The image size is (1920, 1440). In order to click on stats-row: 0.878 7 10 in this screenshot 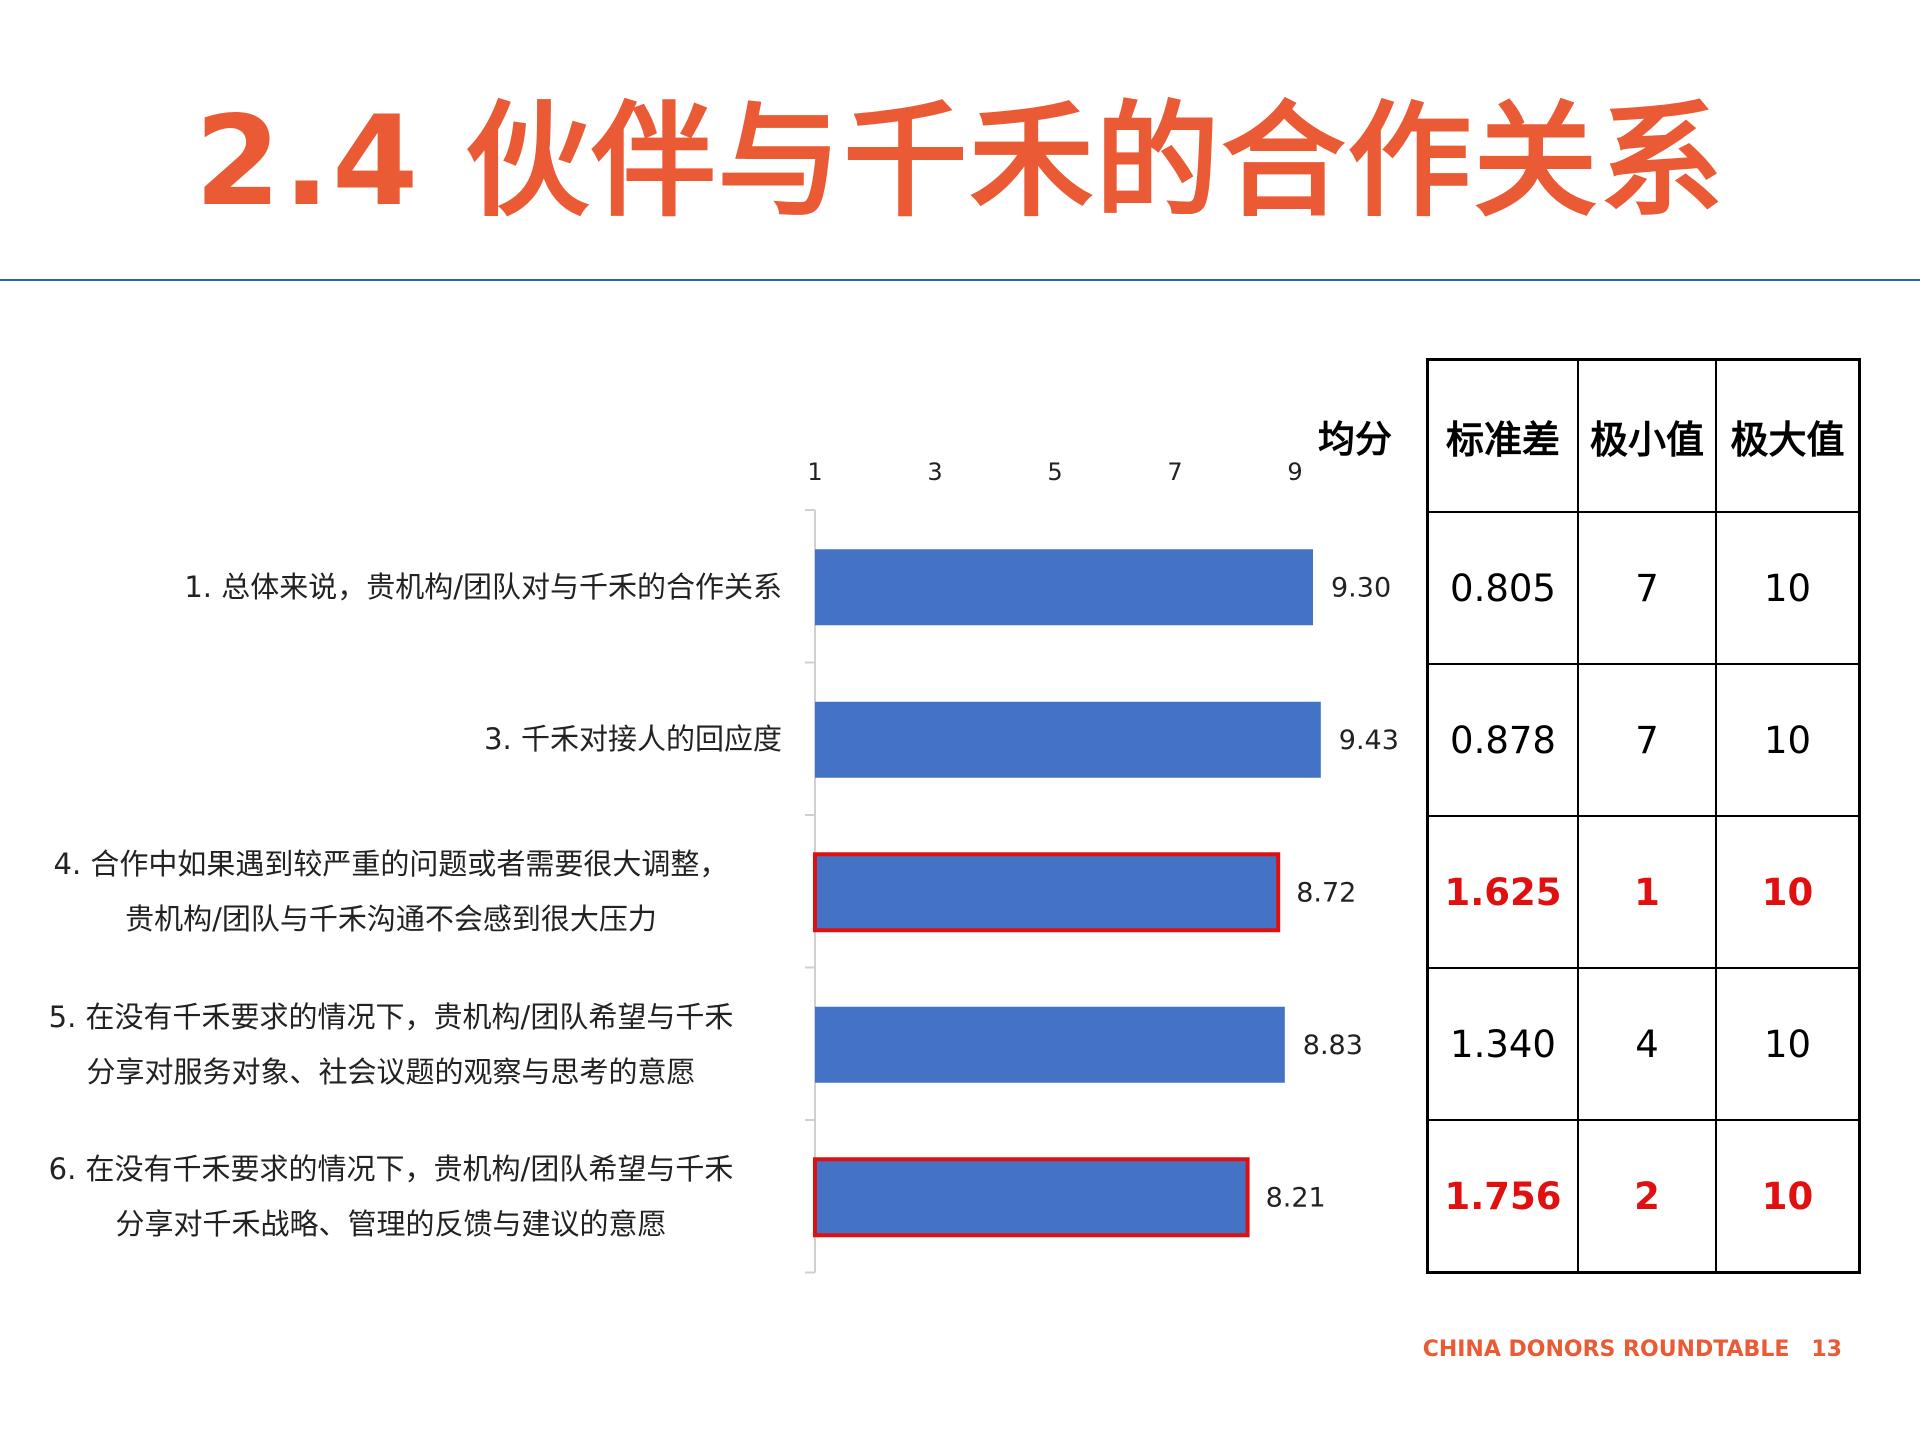, I will do `click(1643, 740)`.